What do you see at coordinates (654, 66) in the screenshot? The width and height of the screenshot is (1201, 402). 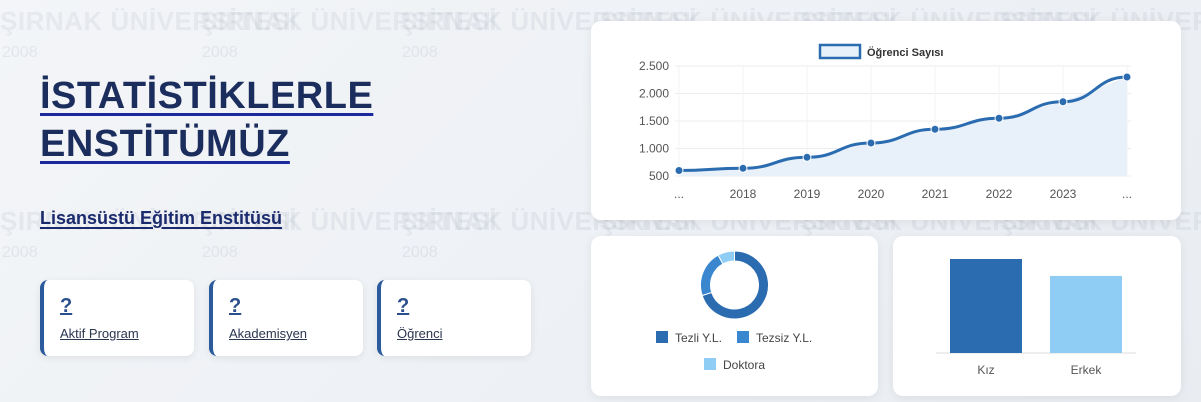 I see `y-tick-label: 2.500` at bounding box center [654, 66].